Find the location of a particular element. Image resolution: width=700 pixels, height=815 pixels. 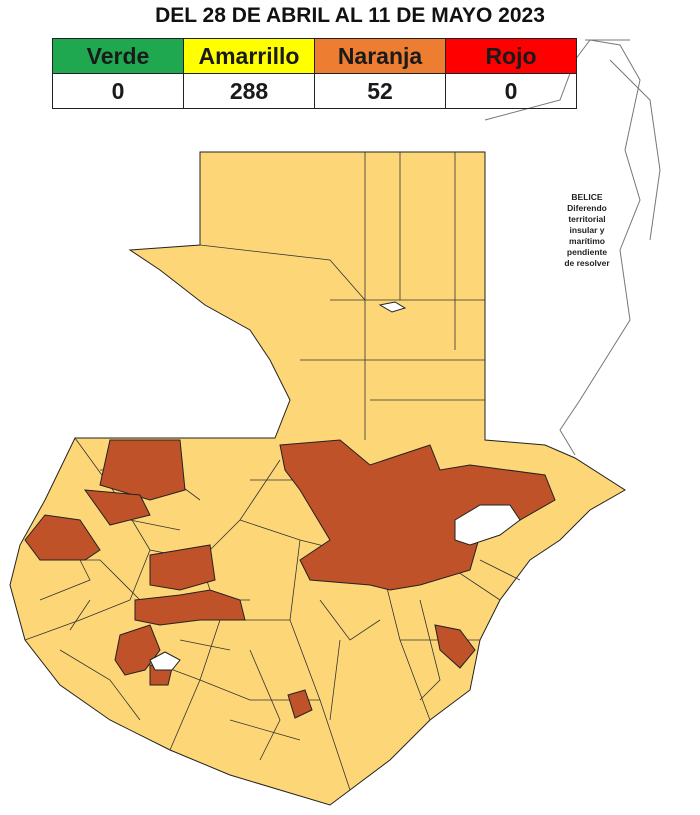

header-cell: Amarrillo is located at coordinates (249, 56).